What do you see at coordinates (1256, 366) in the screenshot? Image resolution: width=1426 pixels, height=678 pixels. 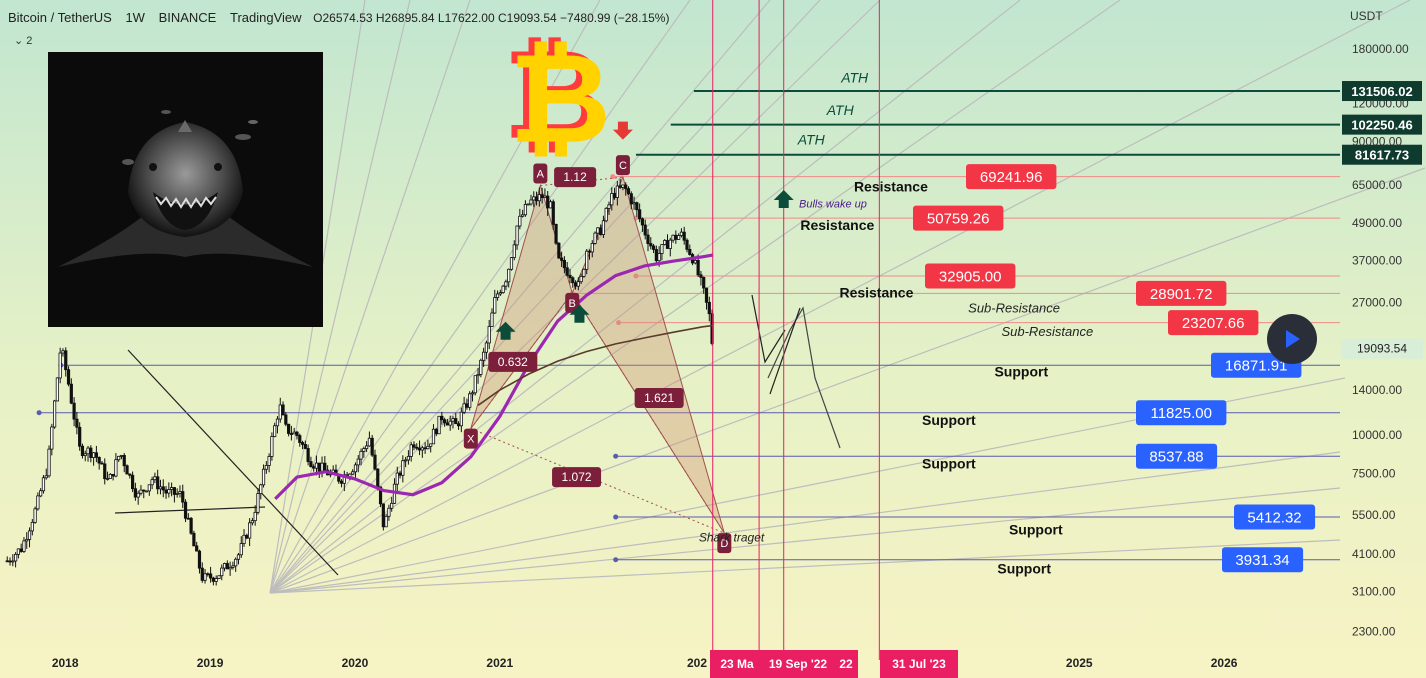 I see `level-price-label-text: 16871.91` at bounding box center [1256, 366].